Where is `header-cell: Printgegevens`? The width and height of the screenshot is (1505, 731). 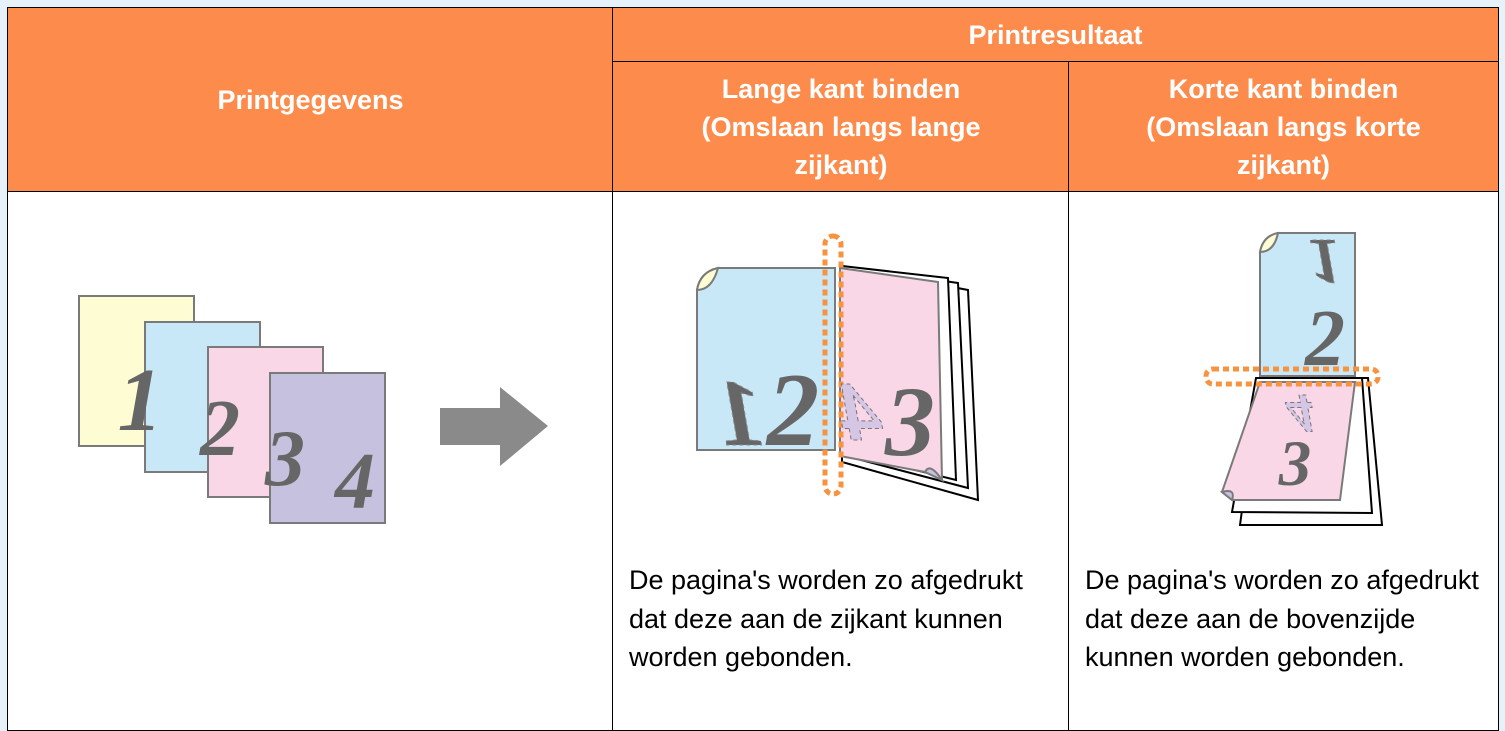 header-cell: Printgegevens is located at coordinates (310, 100).